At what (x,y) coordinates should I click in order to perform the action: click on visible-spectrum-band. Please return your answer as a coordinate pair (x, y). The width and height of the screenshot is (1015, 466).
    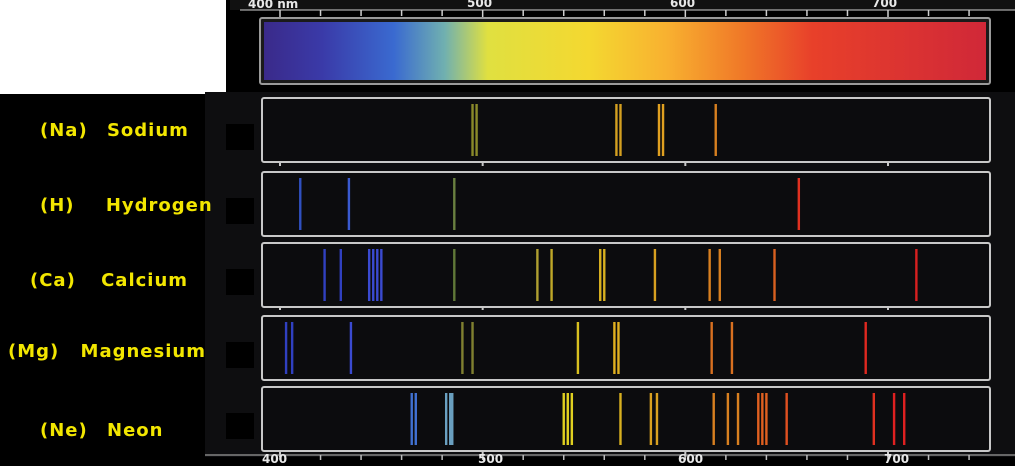
    Looking at the image, I should click on (625, 51).